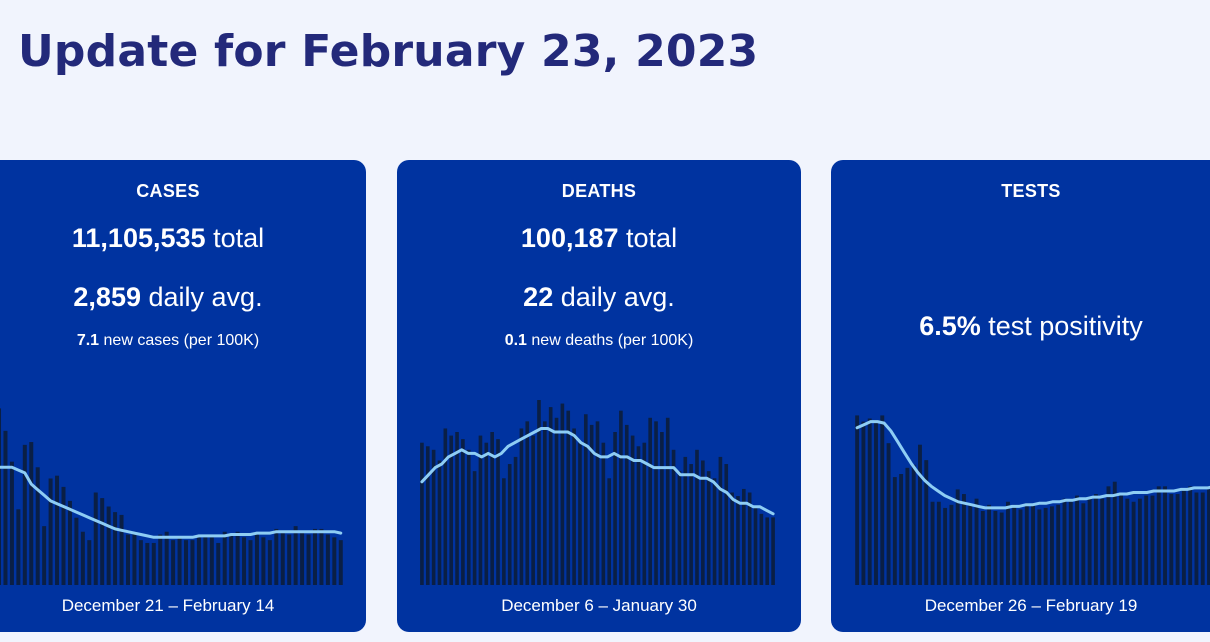 The height and width of the screenshot is (642, 1210). I want to click on deaths-chart, so click(597, 492).